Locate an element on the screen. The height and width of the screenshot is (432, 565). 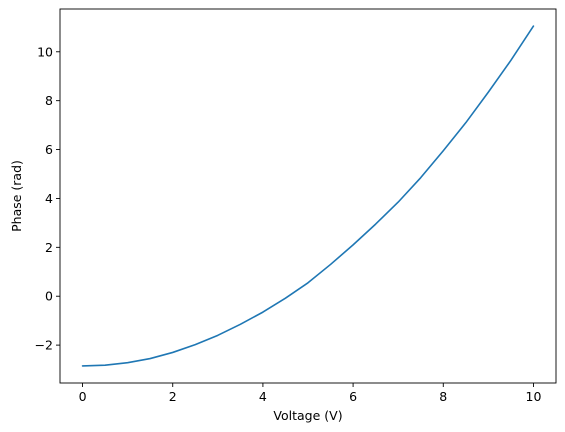
x-axis-ticks: 0 2 4 6 8 10 is located at coordinates (310, 393).